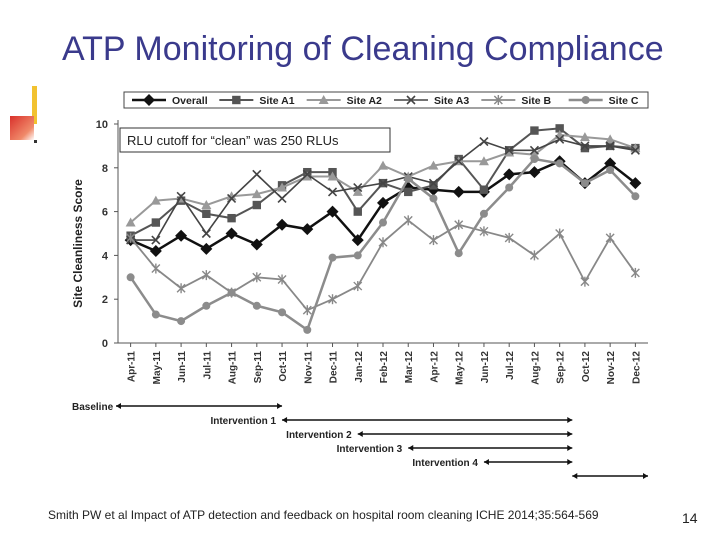 This screenshot has height=540, width=720. What do you see at coordinates (78, 243) in the screenshot?
I see `y-axis-label: Site Cleanliness Score` at bounding box center [78, 243].